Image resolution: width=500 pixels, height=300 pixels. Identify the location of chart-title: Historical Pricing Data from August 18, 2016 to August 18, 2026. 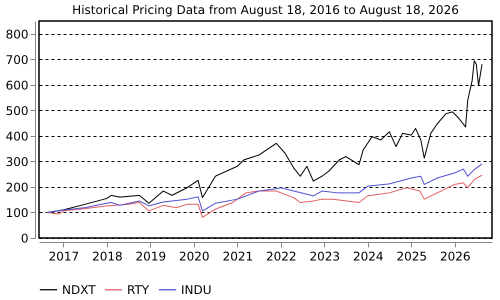
(265, 10).